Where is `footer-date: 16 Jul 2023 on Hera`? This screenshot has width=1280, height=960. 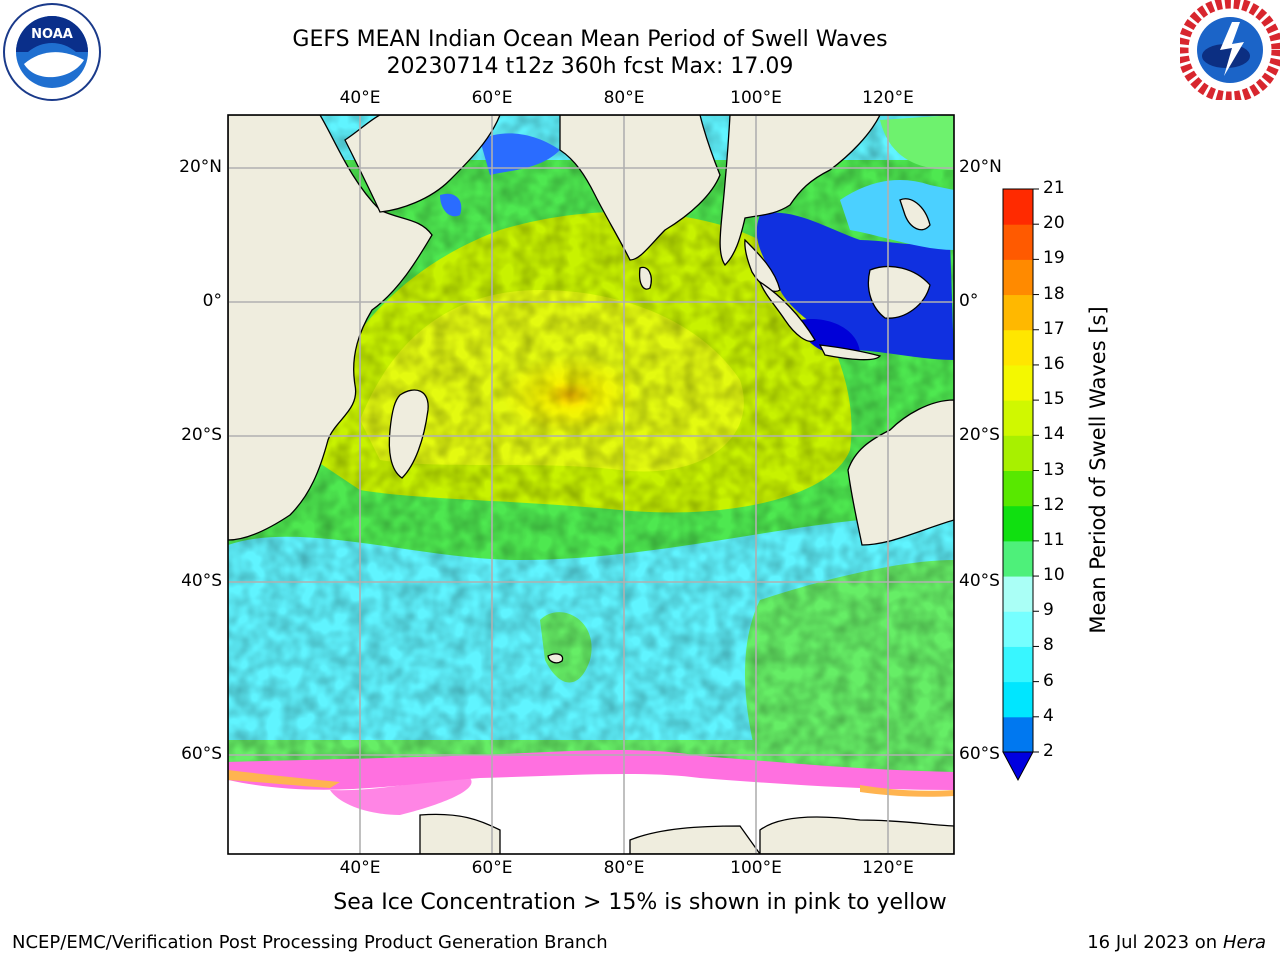
footer-date: 16 Jul 2023 on Hera is located at coordinates (1176, 942).